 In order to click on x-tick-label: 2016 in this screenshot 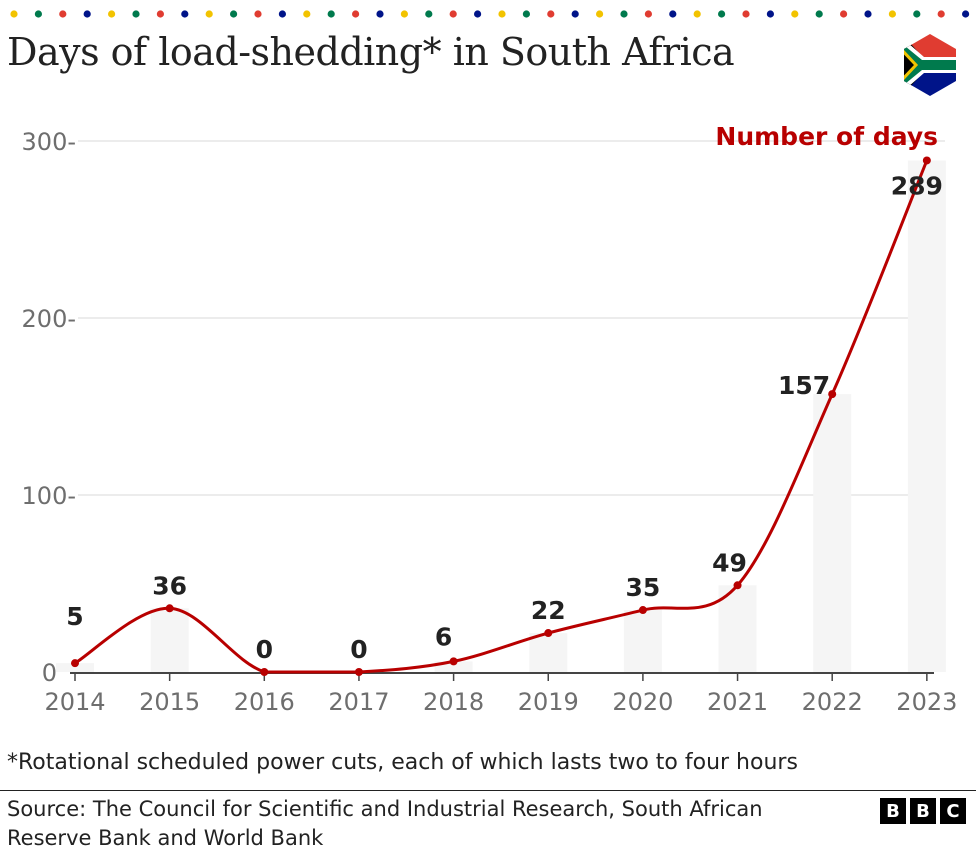, I will do `click(264, 702)`.